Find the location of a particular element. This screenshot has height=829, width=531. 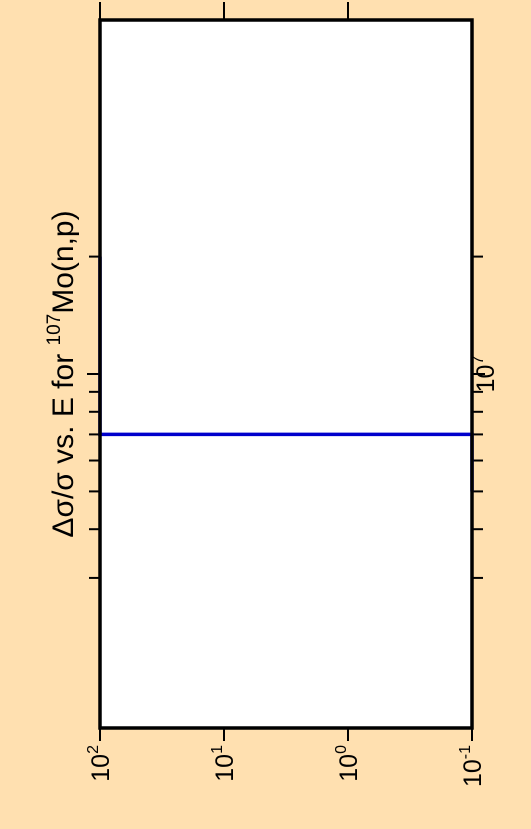

y-tick-label: 10-1 is located at coordinates (472, 766).